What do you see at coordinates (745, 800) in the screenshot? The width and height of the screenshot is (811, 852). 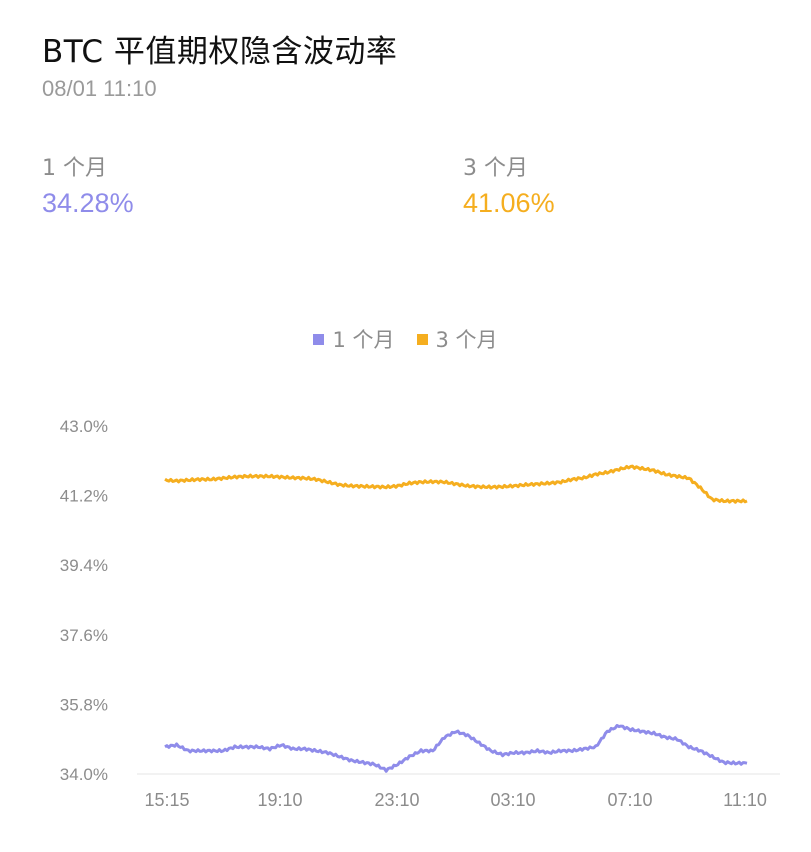 I see `x-tick-label: 11:10` at bounding box center [745, 800].